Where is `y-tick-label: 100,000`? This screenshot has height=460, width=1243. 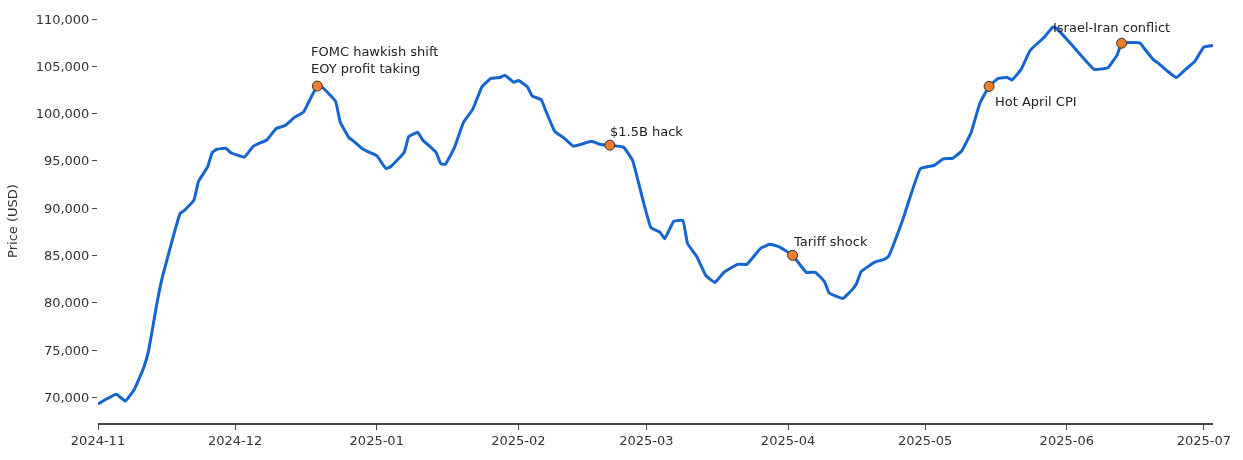 y-tick-label: 100,000 is located at coordinates (62, 114).